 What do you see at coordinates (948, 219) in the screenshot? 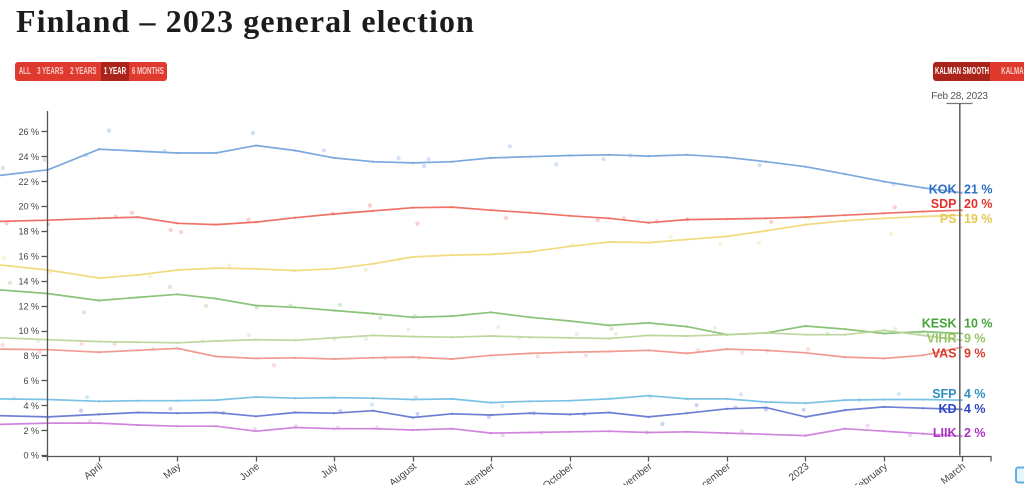
I see `svg-text: PS` at bounding box center [948, 219].